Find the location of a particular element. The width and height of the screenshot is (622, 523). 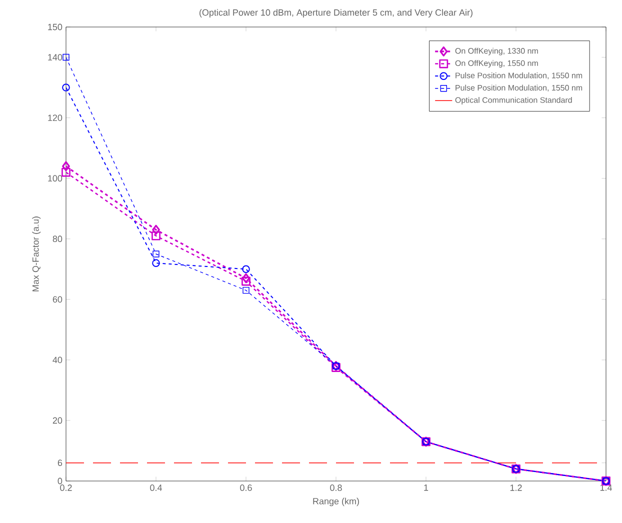

y-tick-label: 20 is located at coordinates (57, 420).